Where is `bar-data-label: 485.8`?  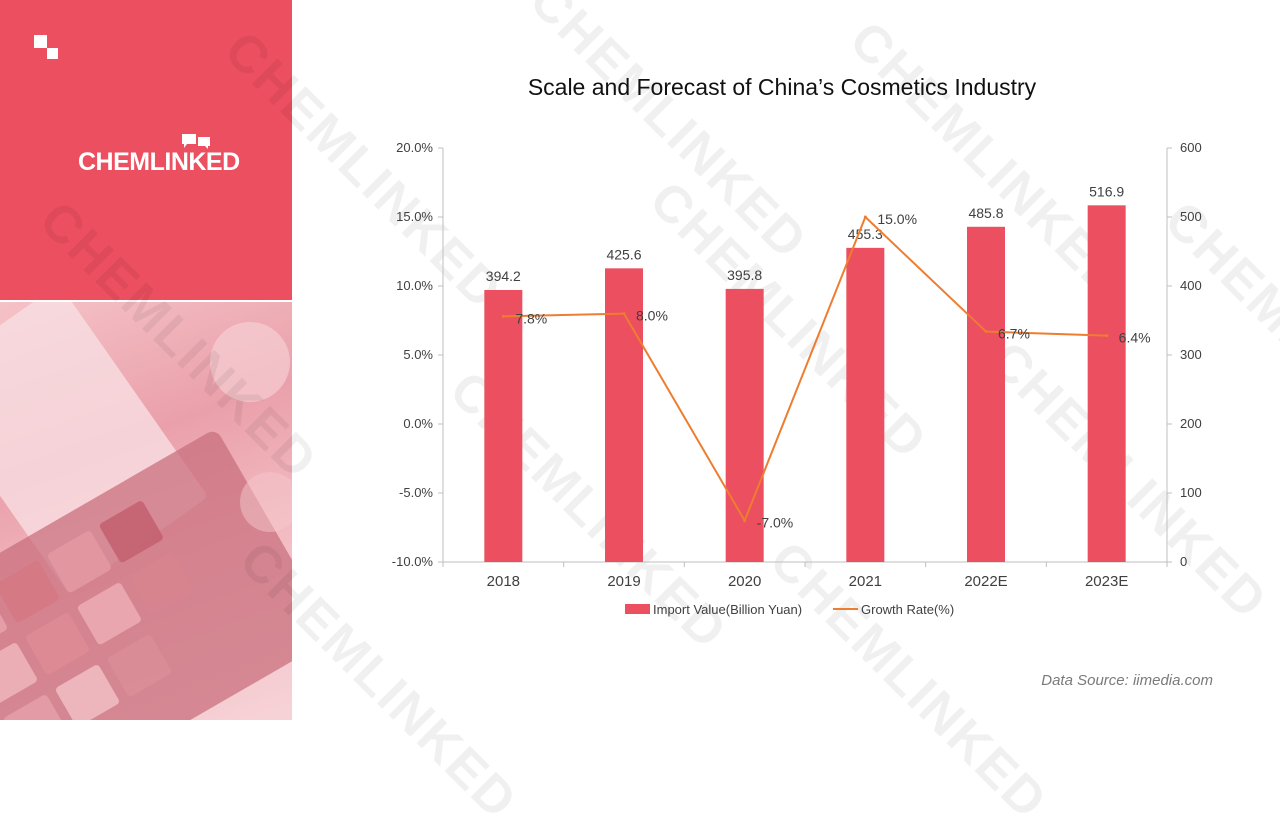 bar-data-label: 485.8 is located at coordinates (985, 213).